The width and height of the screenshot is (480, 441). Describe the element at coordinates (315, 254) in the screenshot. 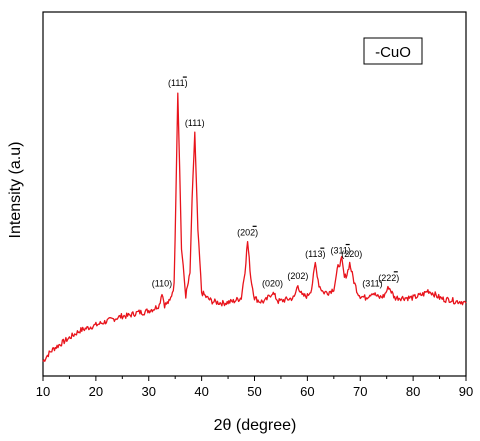

I see `peak-label: (113)` at that location.